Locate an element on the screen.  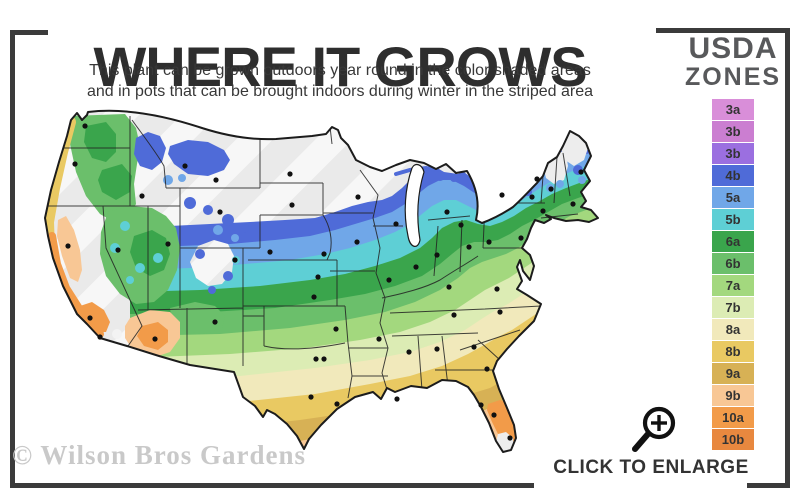
legend-title-usda: USDA is located at coordinates (733, 48).